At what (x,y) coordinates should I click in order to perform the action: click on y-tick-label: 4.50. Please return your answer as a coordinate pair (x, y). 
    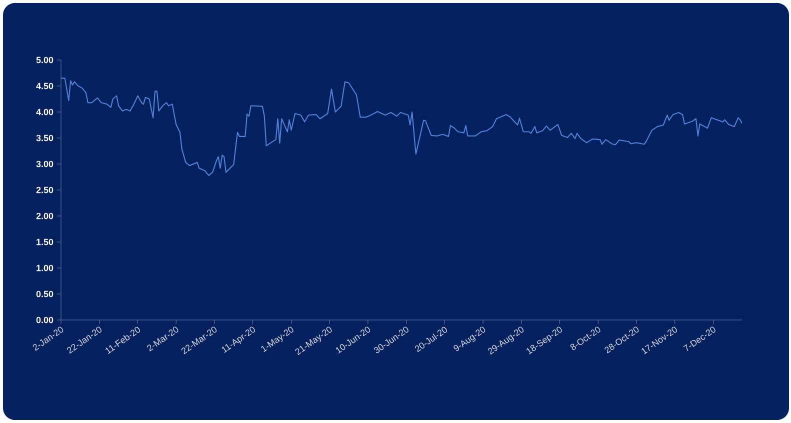
    Looking at the image, I should click on (45, 86).